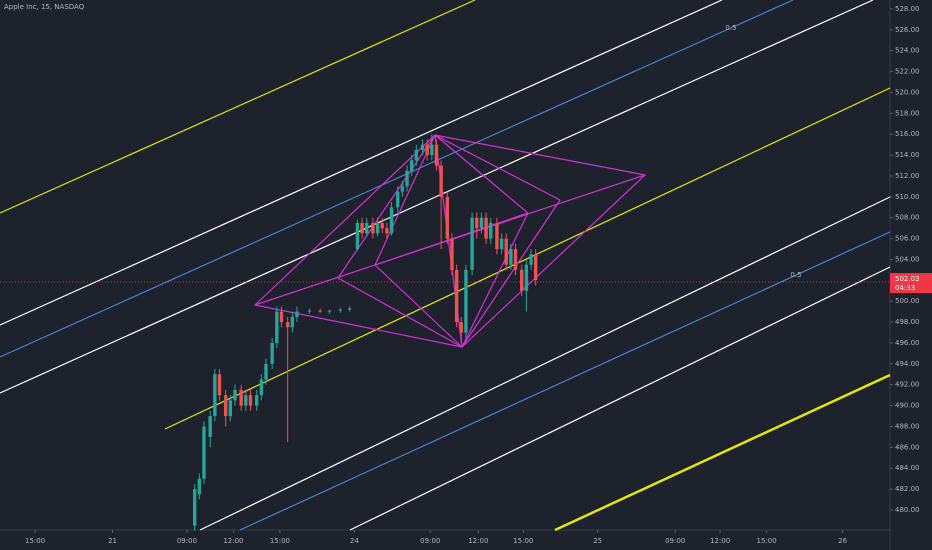 The height and width of the screenshot is (550, 932). What do you see at coordinates (907, 197) in the screenshot?
I see `y-tick-label: 510.00` at bounding box center [907, 197].